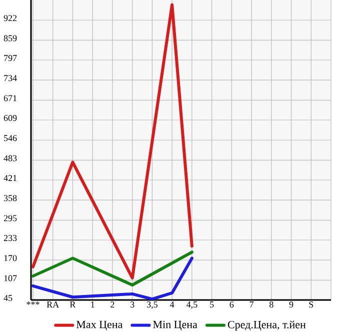 This screenshot has width=345, height=335. Describe the element at coordinates (212, 305) in the screenshot. I see `x-tick-label: 5` at that location.